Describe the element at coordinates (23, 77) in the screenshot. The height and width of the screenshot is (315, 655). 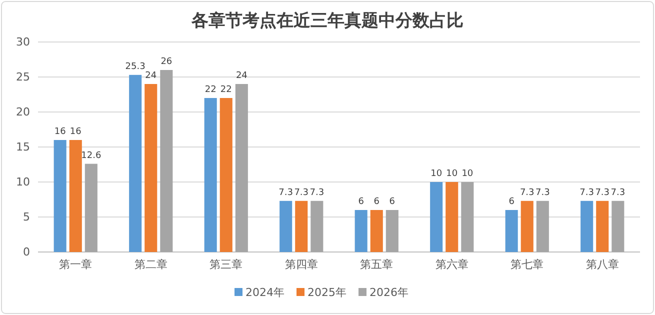
I see `y-tick-label: 25` at that location.